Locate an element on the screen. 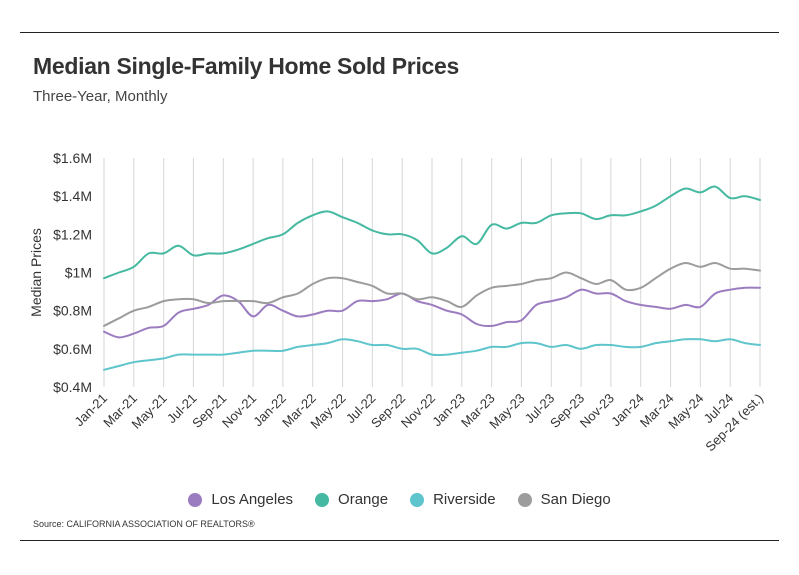 The height and width of the screenshot is (575, 799). y-tick-label: $0.4M is located at coordinates (72, 387).